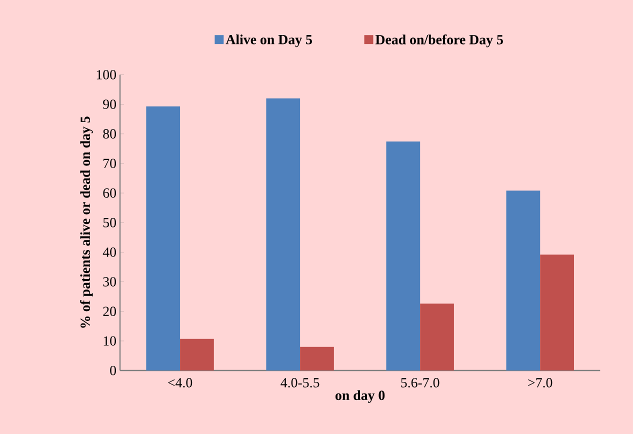  Describe the element at coordinates (300, 383) in the screenshot. I see `x-tick-label: 4.0-5.5` at that location.